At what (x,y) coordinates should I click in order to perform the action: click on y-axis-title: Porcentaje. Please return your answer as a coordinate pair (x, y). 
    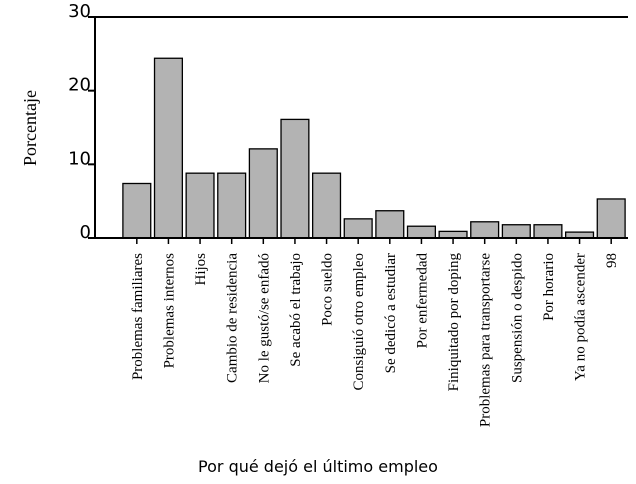
    Looking at the image, I should click on (30, 128).